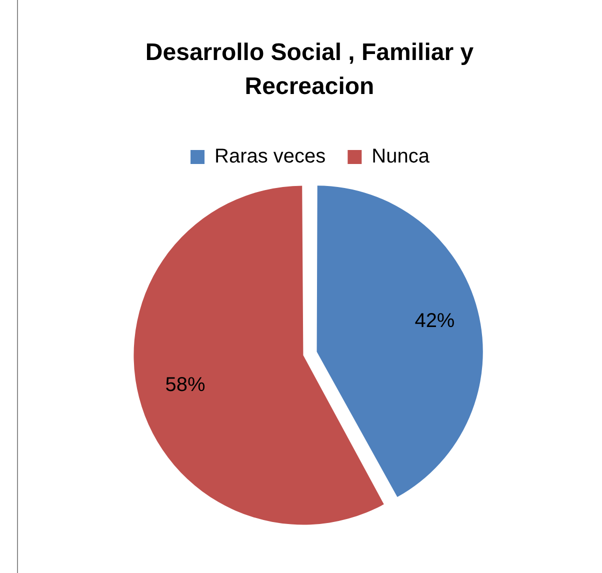 The width and height of the screenshot is (602, 573). Describe the element at coordinates (309, 70) in the screenshot. I see `chart-title: Desarrollo Social , Familiar y Recreacion` at that location.